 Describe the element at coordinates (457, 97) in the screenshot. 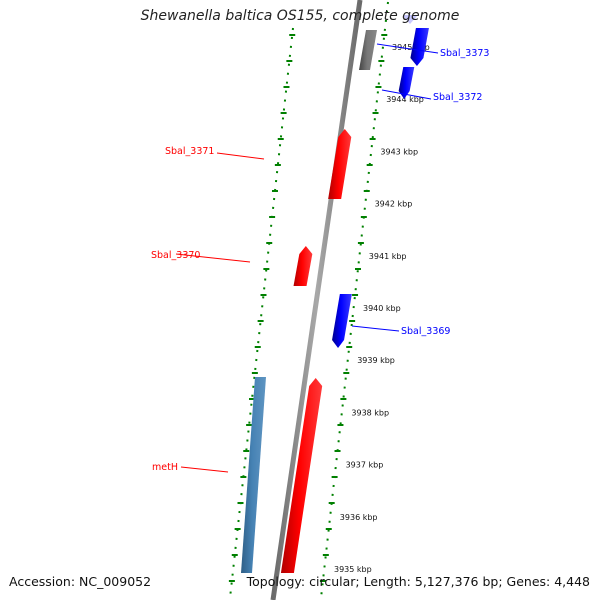

I see `gene-label-sbal_3372: Sbal_3372` at that location.